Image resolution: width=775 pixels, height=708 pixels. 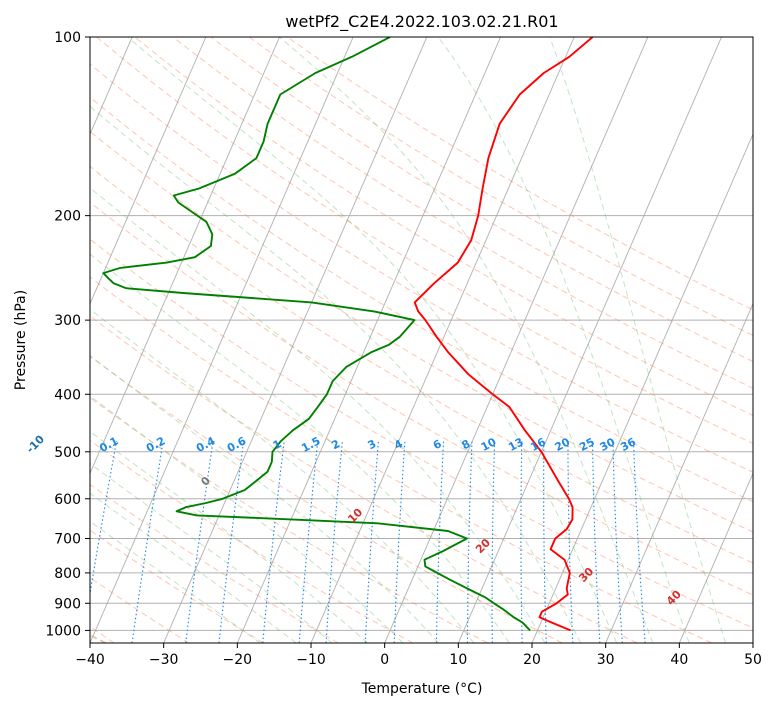 What do you see at coordinates (35, 443) in the screenshot?
I see `dry-adiabat-label: -10` at bounding box center [35, 443].